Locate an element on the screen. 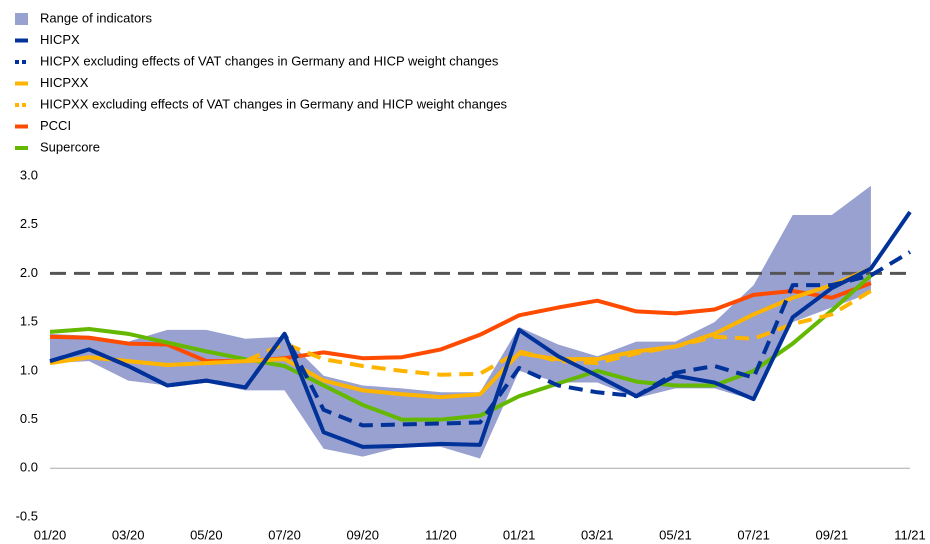  y-tick-label: 3.0 is located at coordinates (29, 174).